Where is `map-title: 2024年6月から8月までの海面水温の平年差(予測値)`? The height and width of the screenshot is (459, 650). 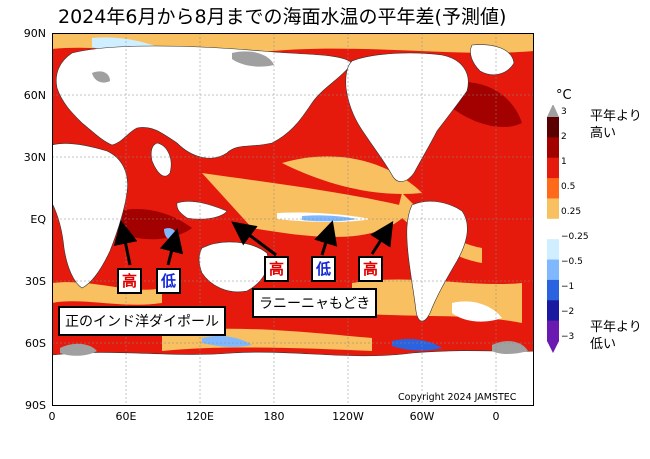 map-title: 2024年6月から8月までの海面水温の平年差(予測値) is located at coordinates (282, 17).